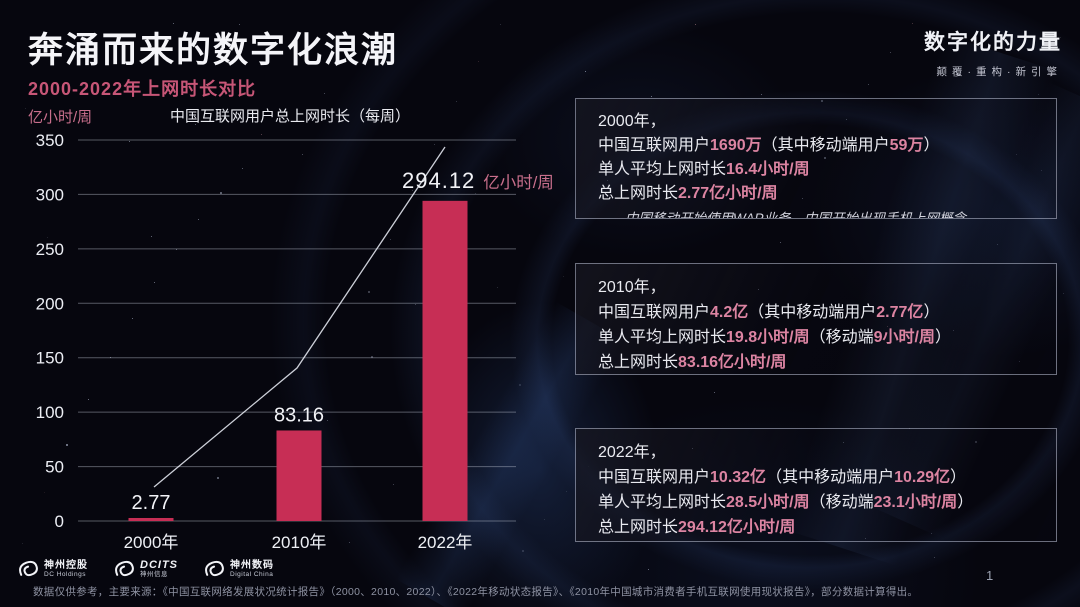 The image size is (1080, 607). What do you see at coordinates (154, 574) in the screenshot?
I see `logo-subname: 神州信息` at bounding box center [154, 574].